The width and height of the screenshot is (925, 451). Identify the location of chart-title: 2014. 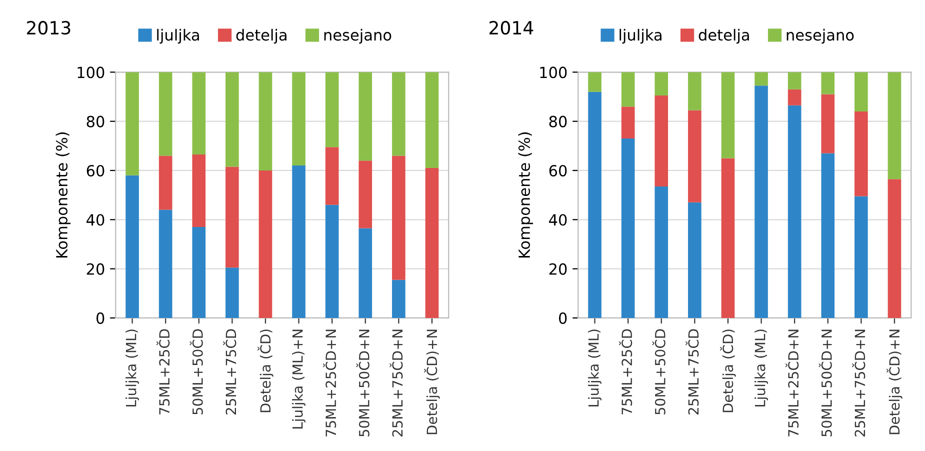
(512, 27).